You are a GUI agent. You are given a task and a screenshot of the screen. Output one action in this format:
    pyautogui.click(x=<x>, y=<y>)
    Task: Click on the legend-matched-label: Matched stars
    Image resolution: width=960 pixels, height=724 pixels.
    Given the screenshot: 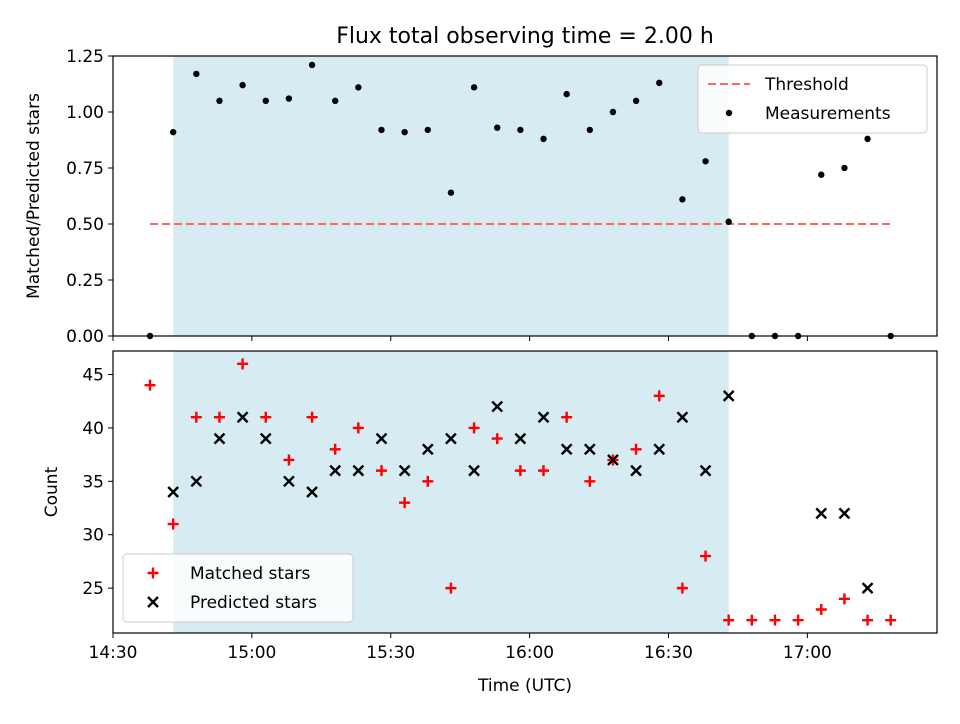 What is the action you would take?
    pyautogui.click(x=250, y=574)
    